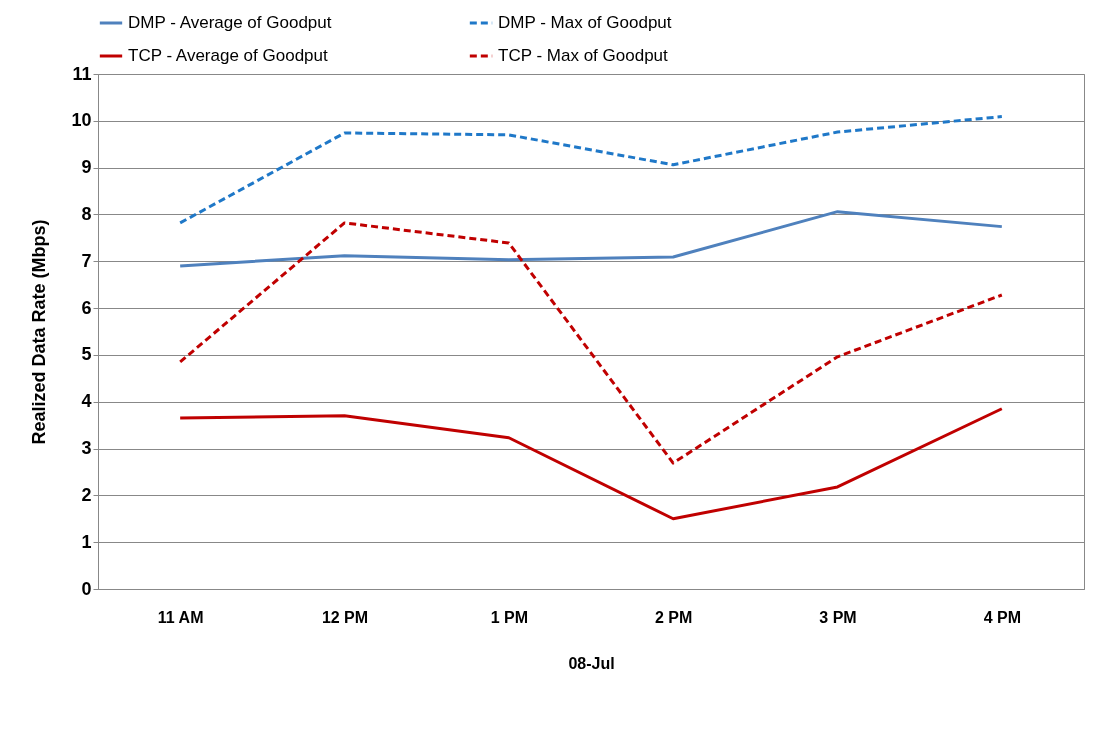  I want to click on y-tick-label: 8, so click(86, 213).